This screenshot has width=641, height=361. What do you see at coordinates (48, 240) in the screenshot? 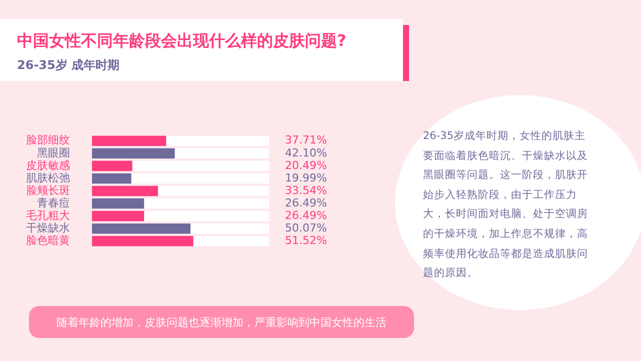
I see `y-tick-label: 脸色暗黄` at bounding box center [48, 240].